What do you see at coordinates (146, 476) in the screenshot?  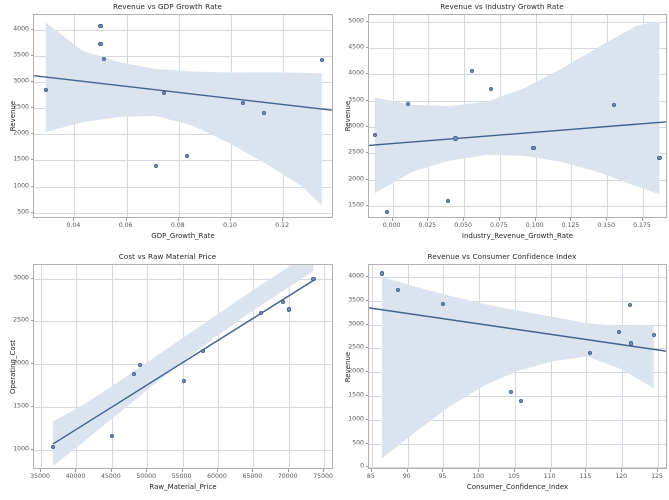 I see `x-tick-label: 50000` at bounding box center [146, 476].